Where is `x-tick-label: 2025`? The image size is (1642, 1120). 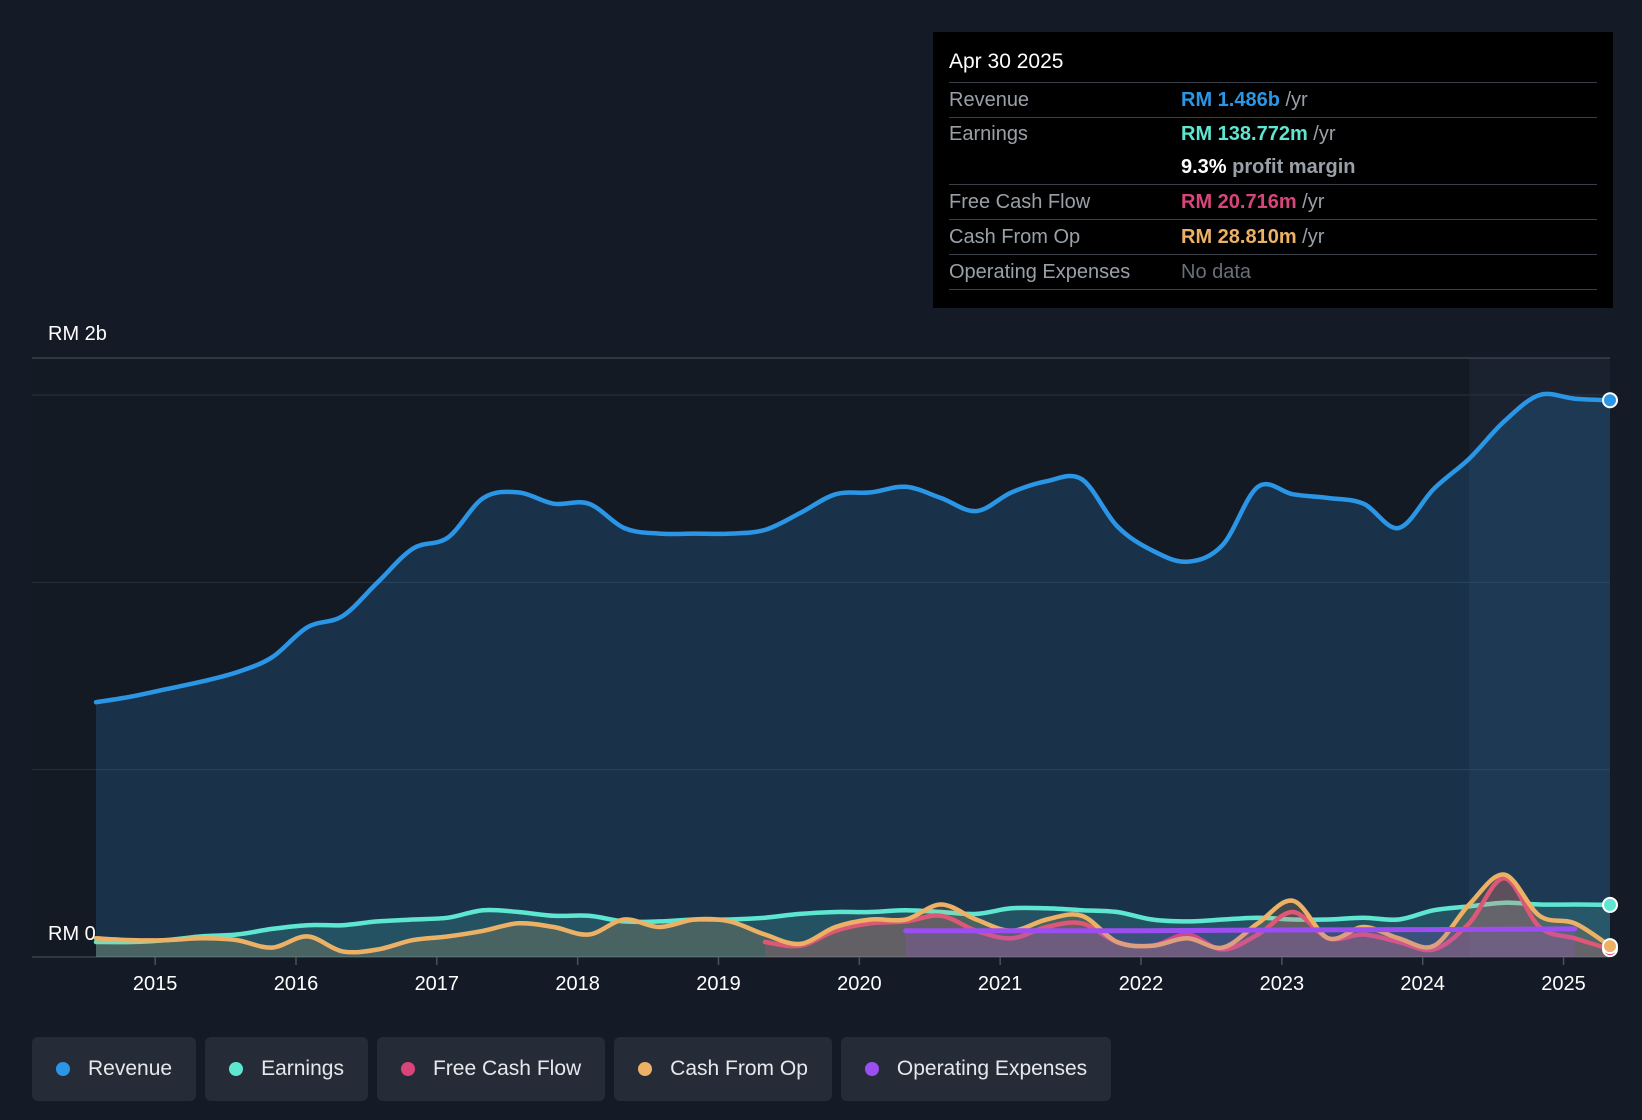
x-tick-label: 2025 is located at coordinates (1563, 984).